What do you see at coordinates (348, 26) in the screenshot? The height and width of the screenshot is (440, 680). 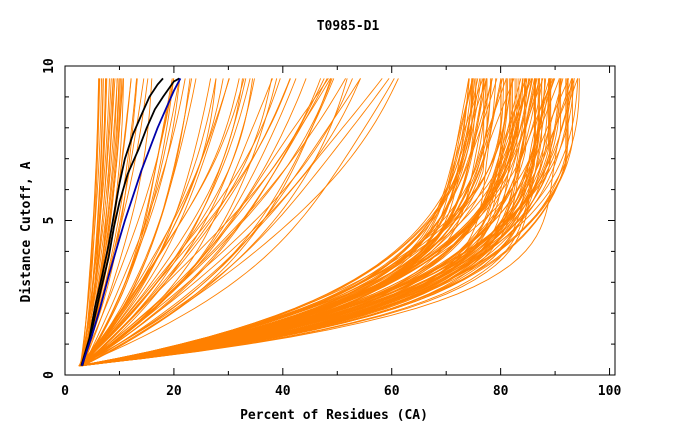 I see `chart-title: T0985-D1` at bounding box center [348, 26].